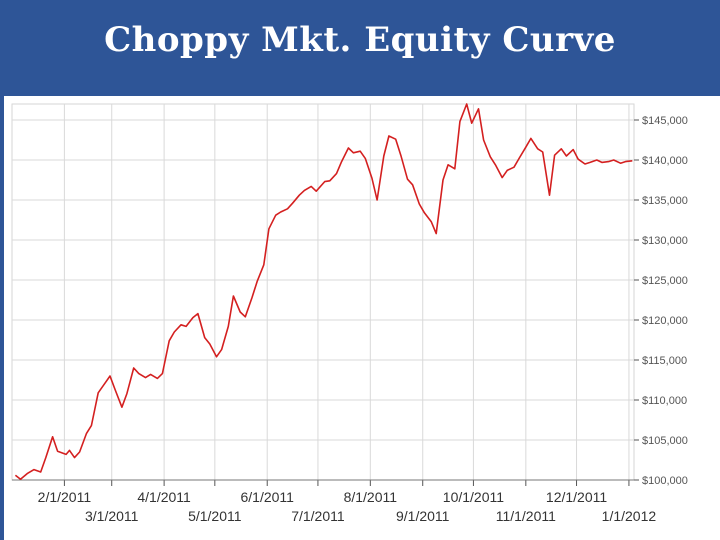  What do you see at coordinates (629, 516) in the screenshot?
I see `x-tick-label: 1/1/2012` at bounding box center [629, 516].